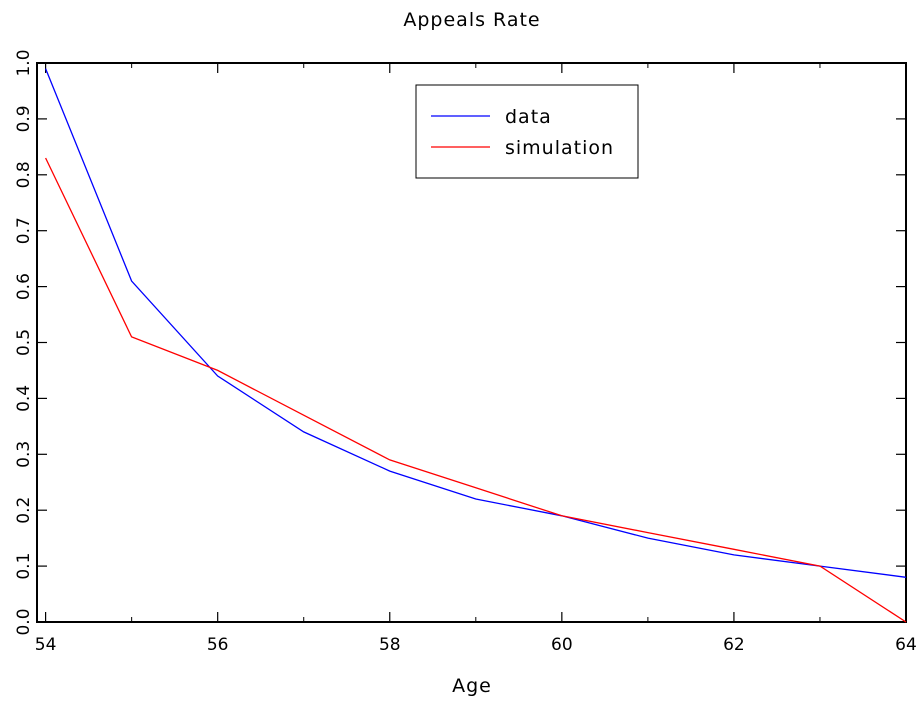  Describe the element at coordinates (24, 230) in the screenshot. I see `y-tick-label: 0.7` at that location.